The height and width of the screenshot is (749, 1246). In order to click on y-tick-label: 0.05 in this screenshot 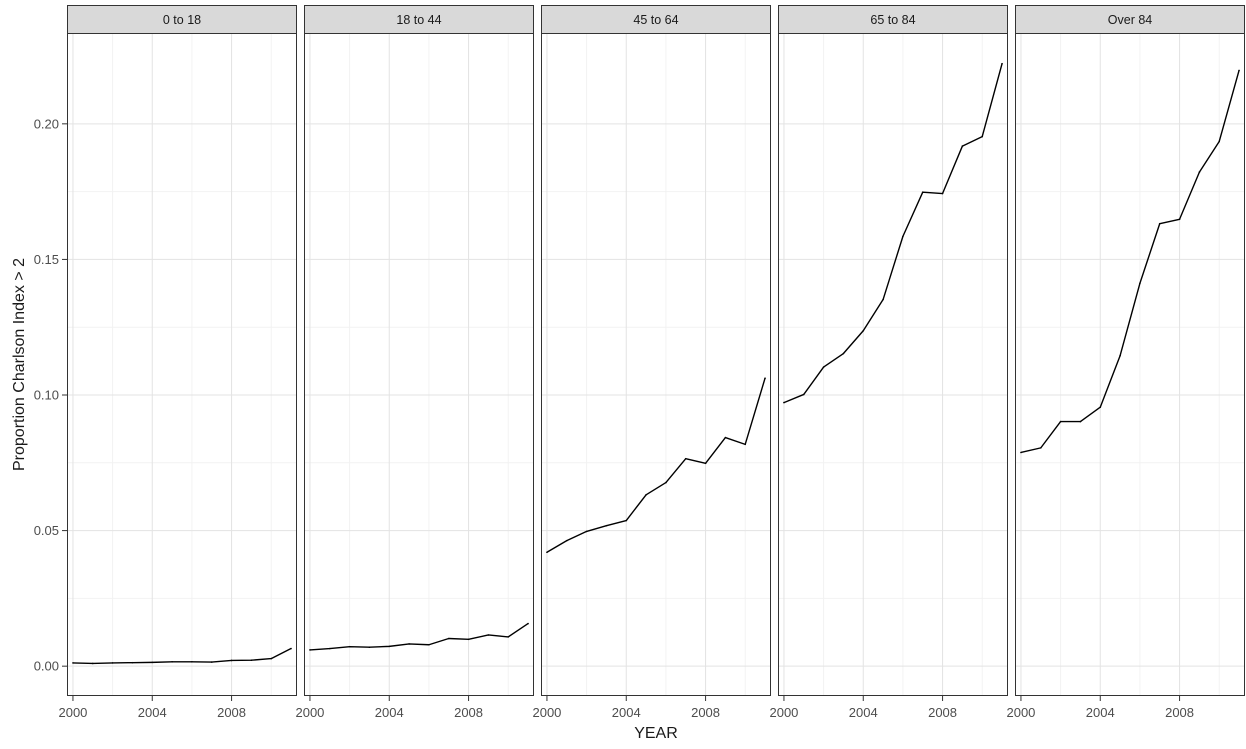, I will do `click(46, 530)`.